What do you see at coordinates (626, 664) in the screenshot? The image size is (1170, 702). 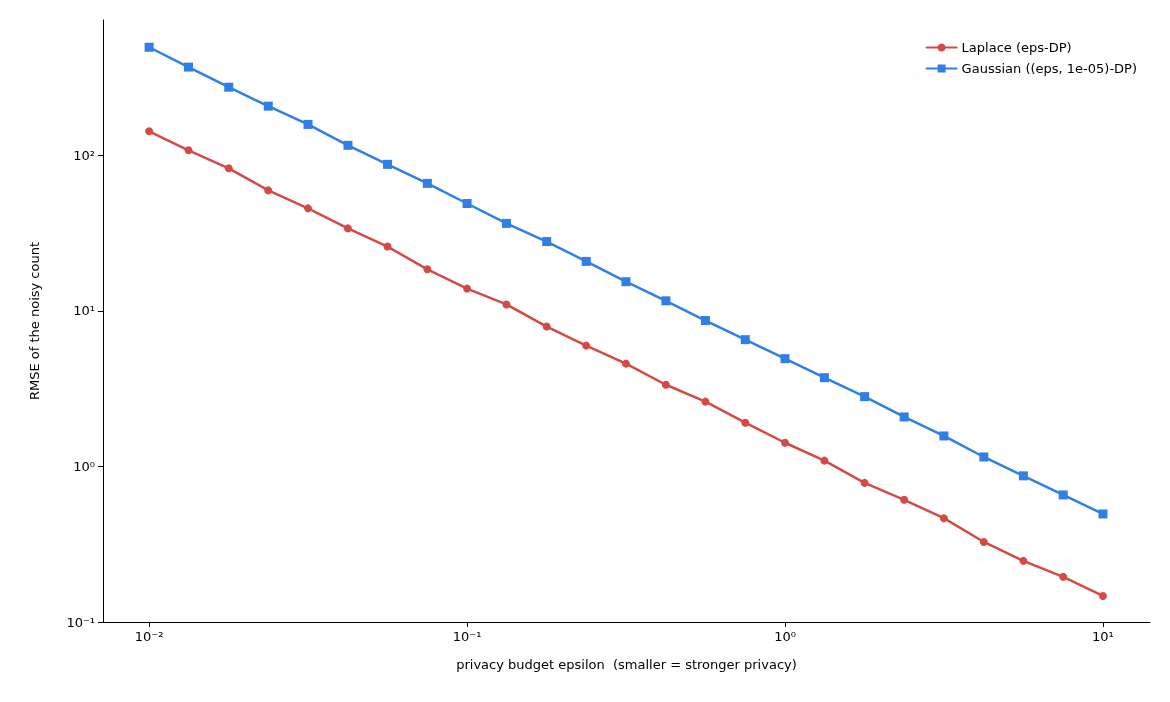 I see `x-axis-title: privacy budget epsilon (smaller = stronger privacy)` at bounding box center [626, 664].